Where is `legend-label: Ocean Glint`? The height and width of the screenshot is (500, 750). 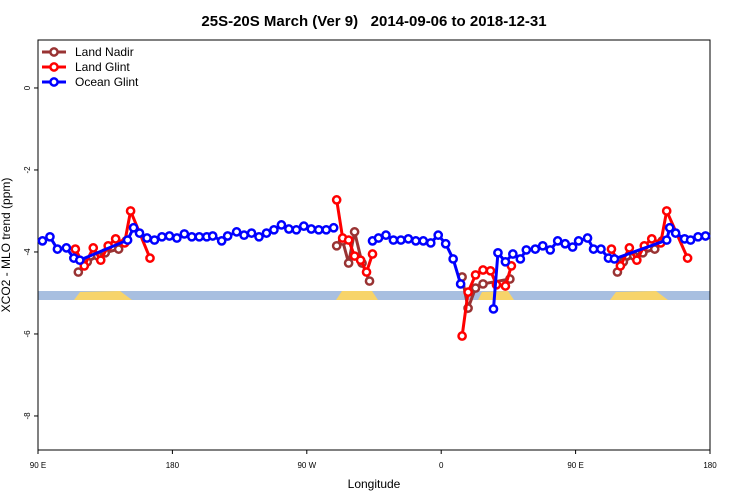 legend-label: Ocean Glint is located at coordinates (107, 82).